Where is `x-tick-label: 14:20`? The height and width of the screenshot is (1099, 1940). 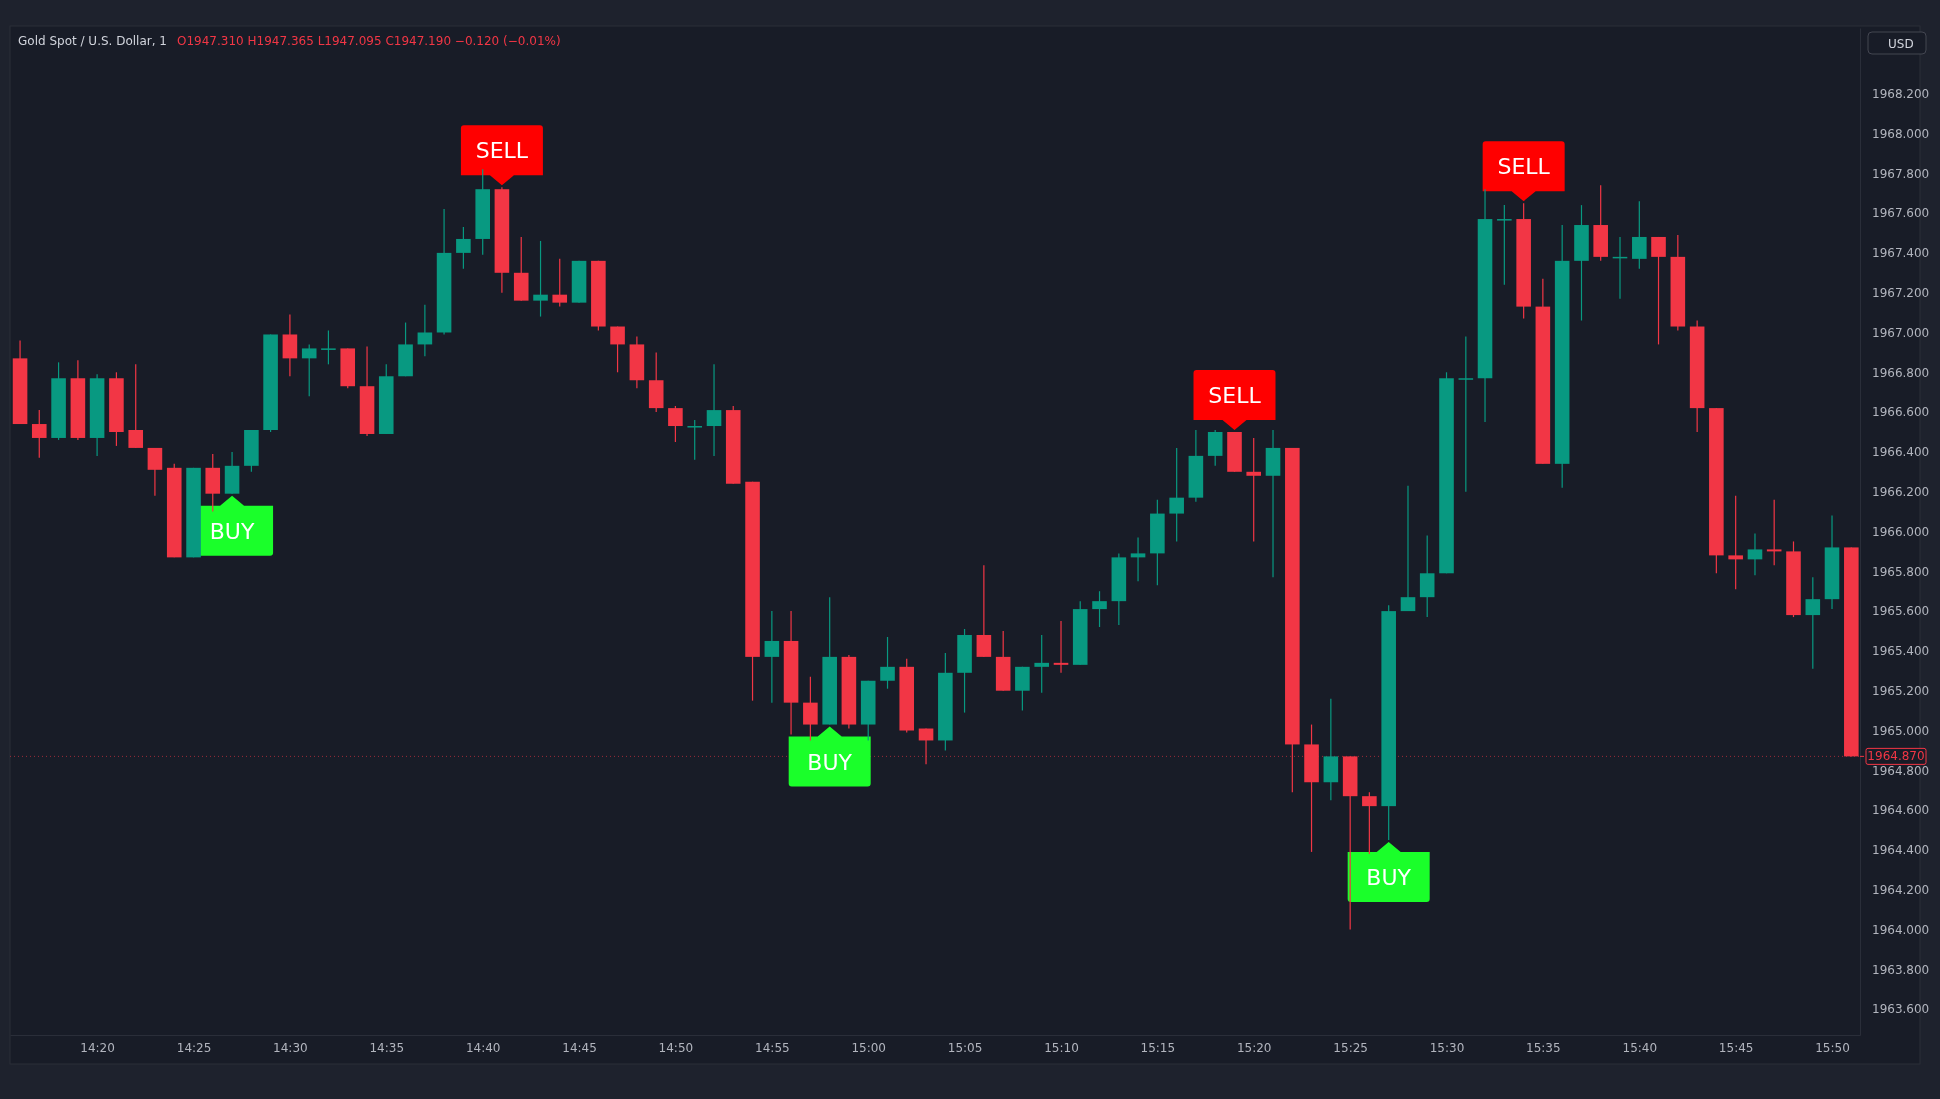
x-tick-label: 14:20 is located at coordinates (97, 1047).